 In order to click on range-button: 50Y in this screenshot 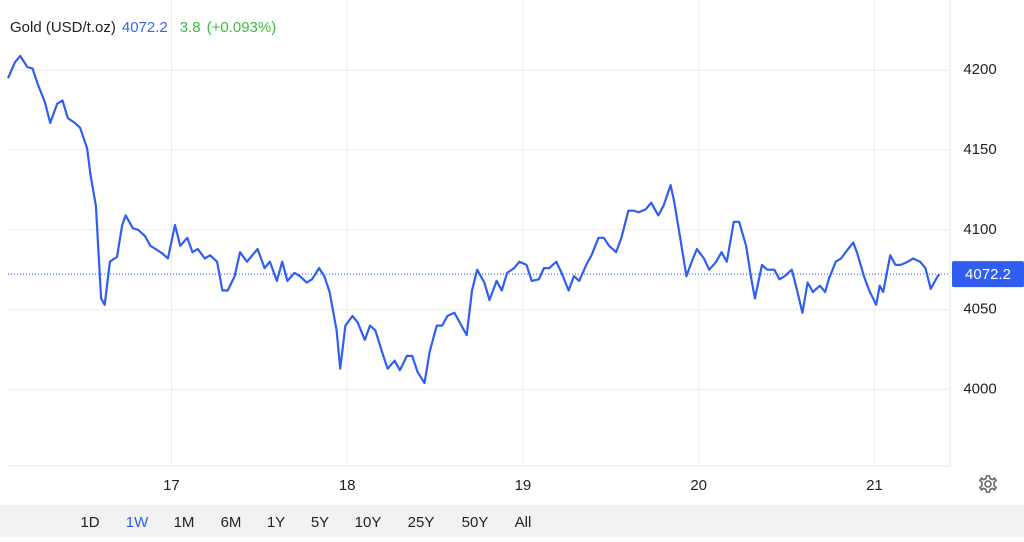, I will do `click(475, 522)`.